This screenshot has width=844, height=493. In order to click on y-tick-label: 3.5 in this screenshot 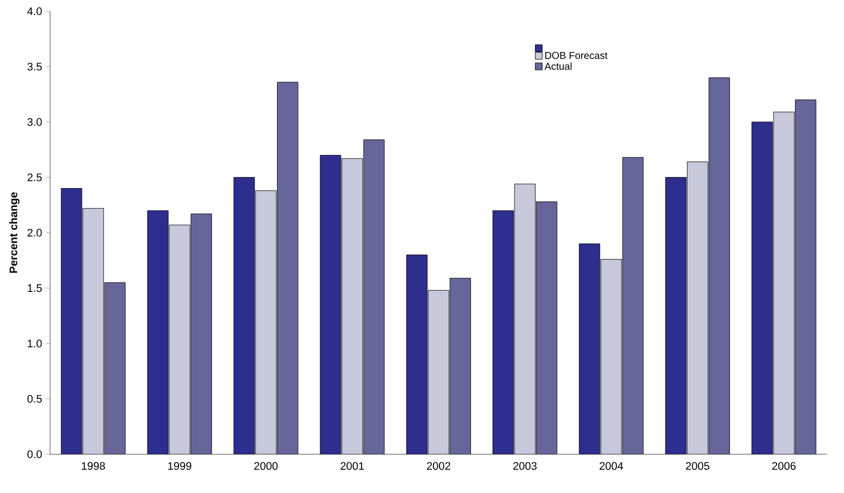, I will do `click(34, 66)`.